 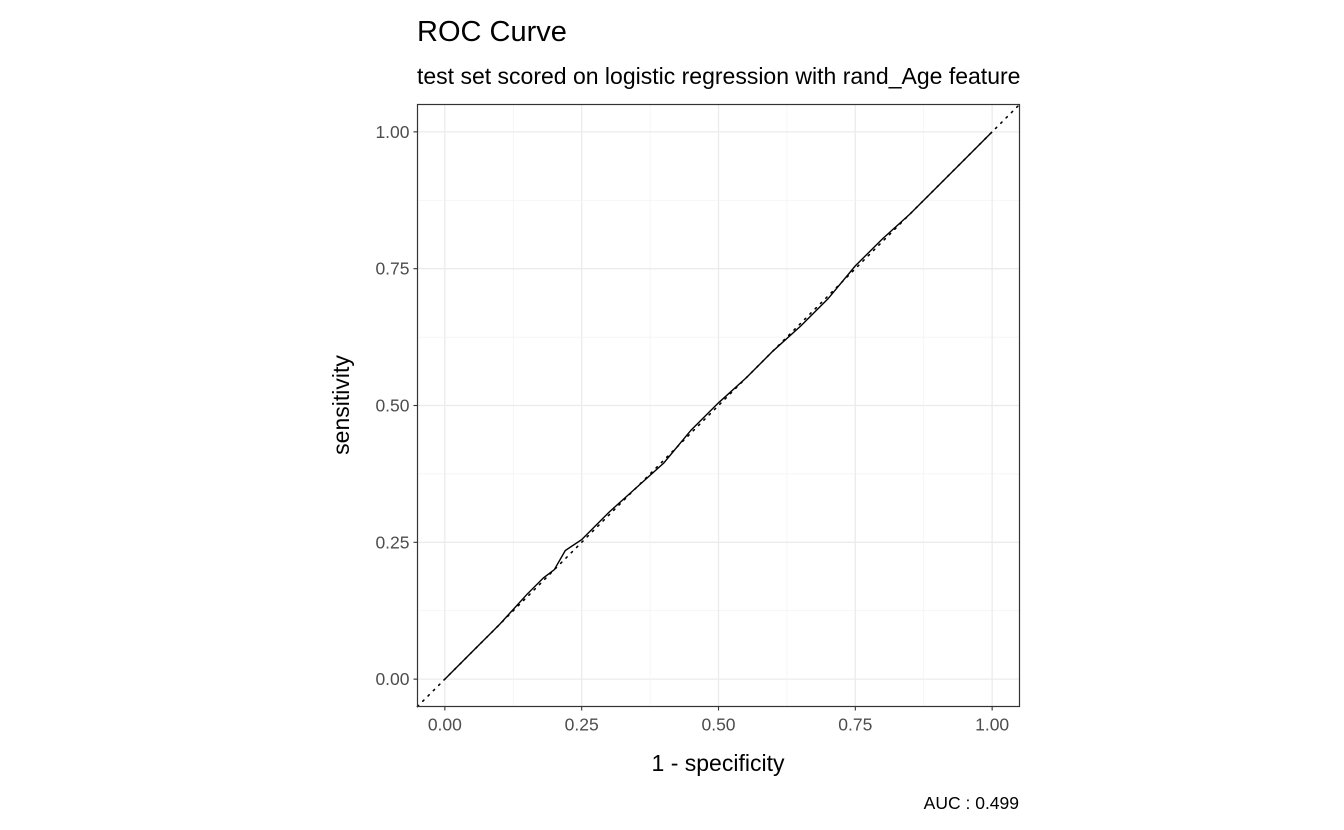 What do you see at coordinates (718, 725) in the screenshot?
I see `x-tick-label: 0.50` at bounding box center [718, 725].